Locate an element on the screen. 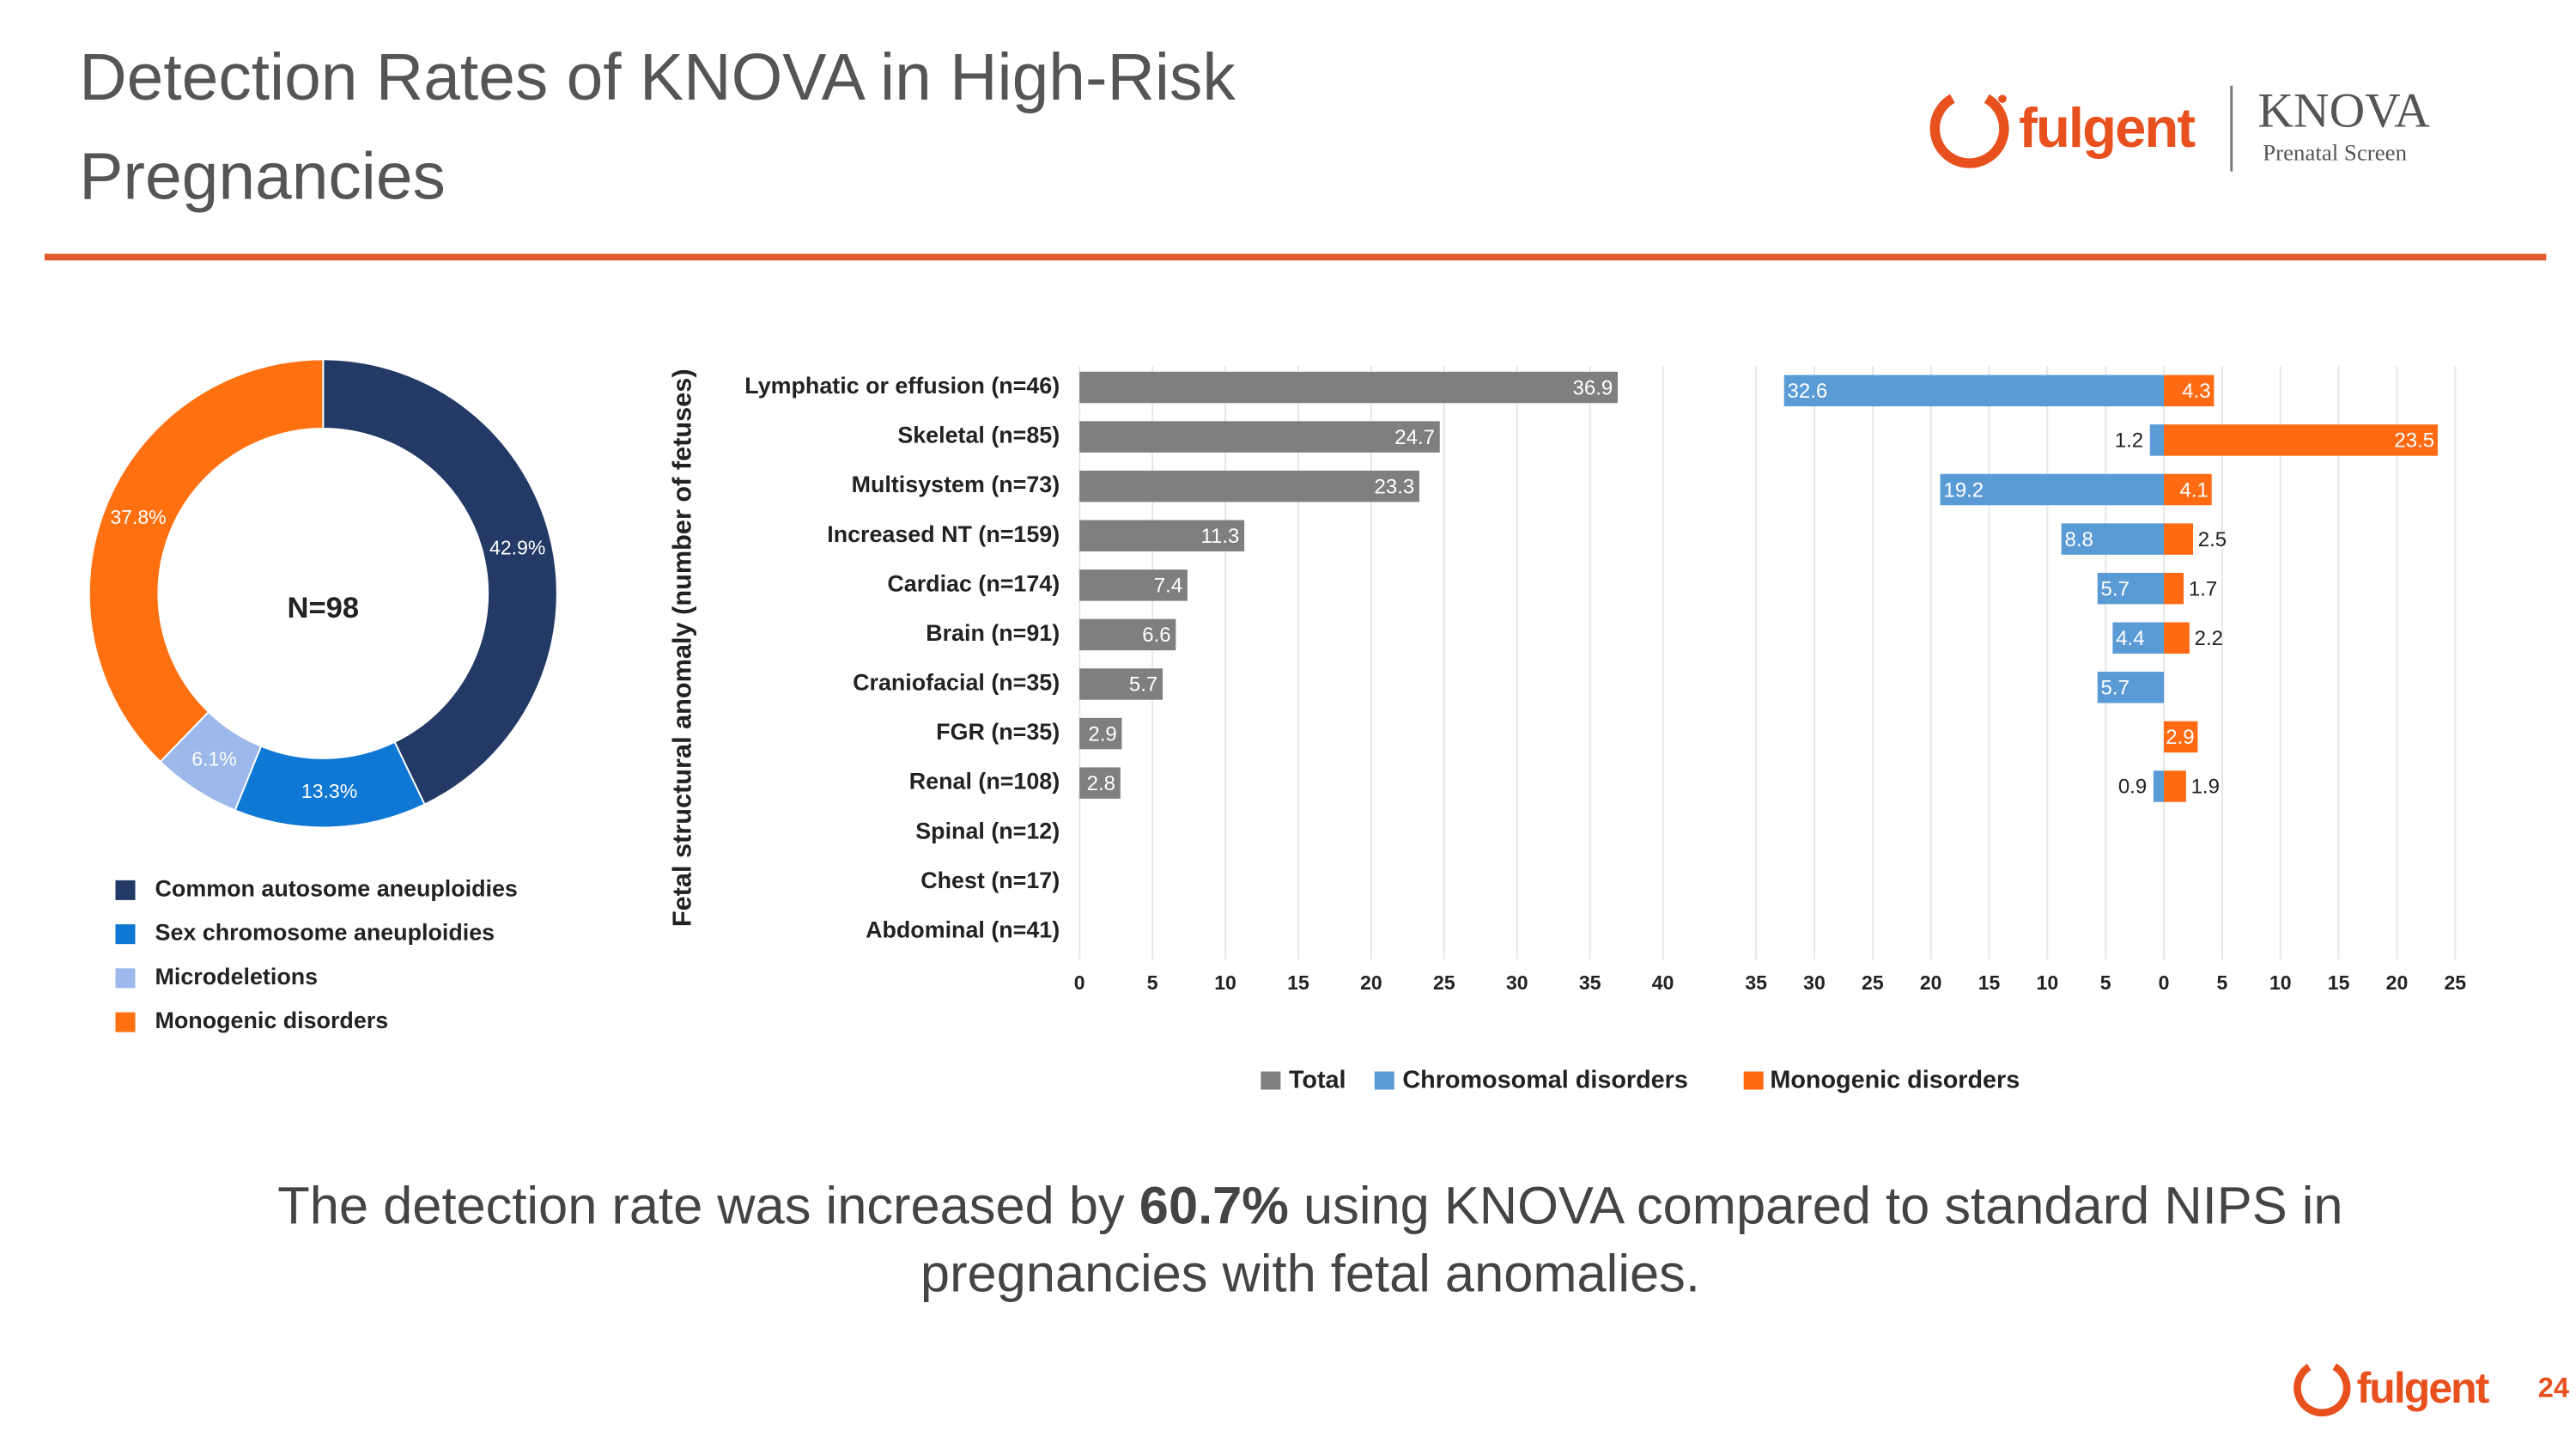  logo: fulgent KNOVA Prenatal Screen is located at coordinates (2179, 128).